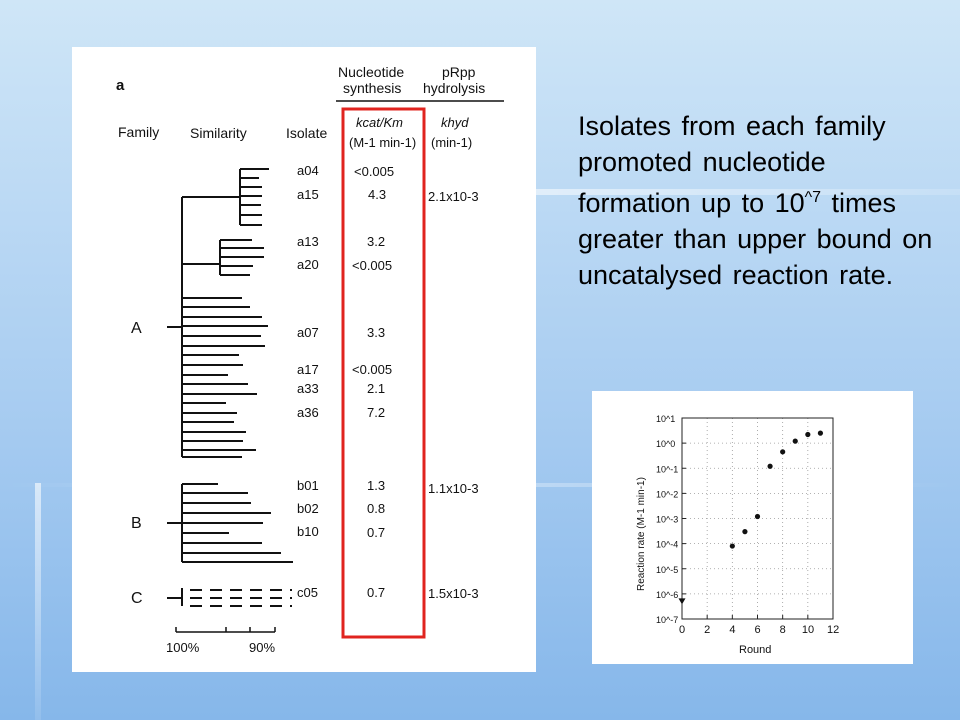 The height and width of the screenshot is (720, 960). What do you see at coordinates (376, 241) in the screenshot?
I see `kcat-value: 3.2` at bounding box center [376, 241].